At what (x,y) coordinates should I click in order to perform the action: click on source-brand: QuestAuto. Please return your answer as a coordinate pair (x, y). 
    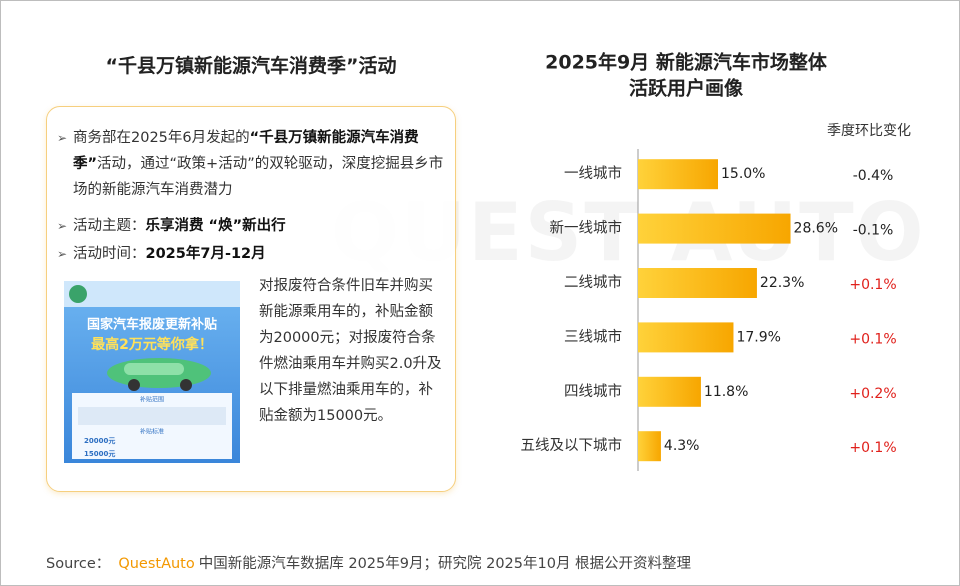
    Looking at the image, I should click on (156, 564).